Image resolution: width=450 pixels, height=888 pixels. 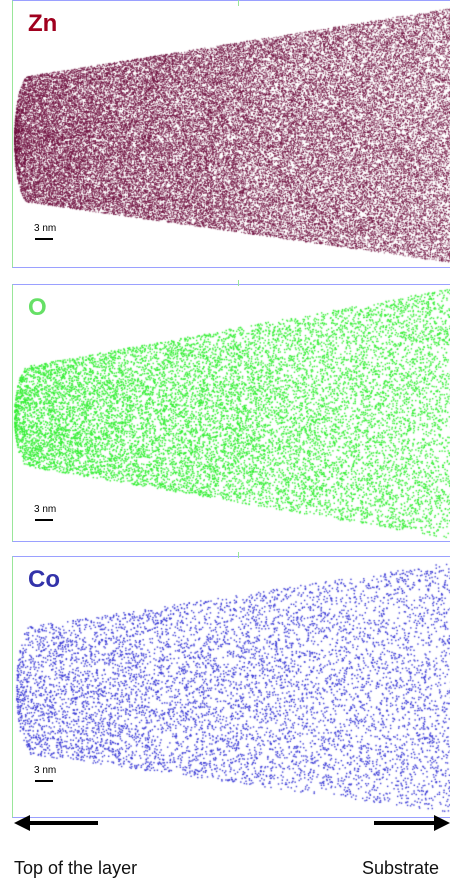 What do you see at coordinates (56, 823) in the screenshot?
I see `left-arrow-icon` at bounding box center [56, 823].